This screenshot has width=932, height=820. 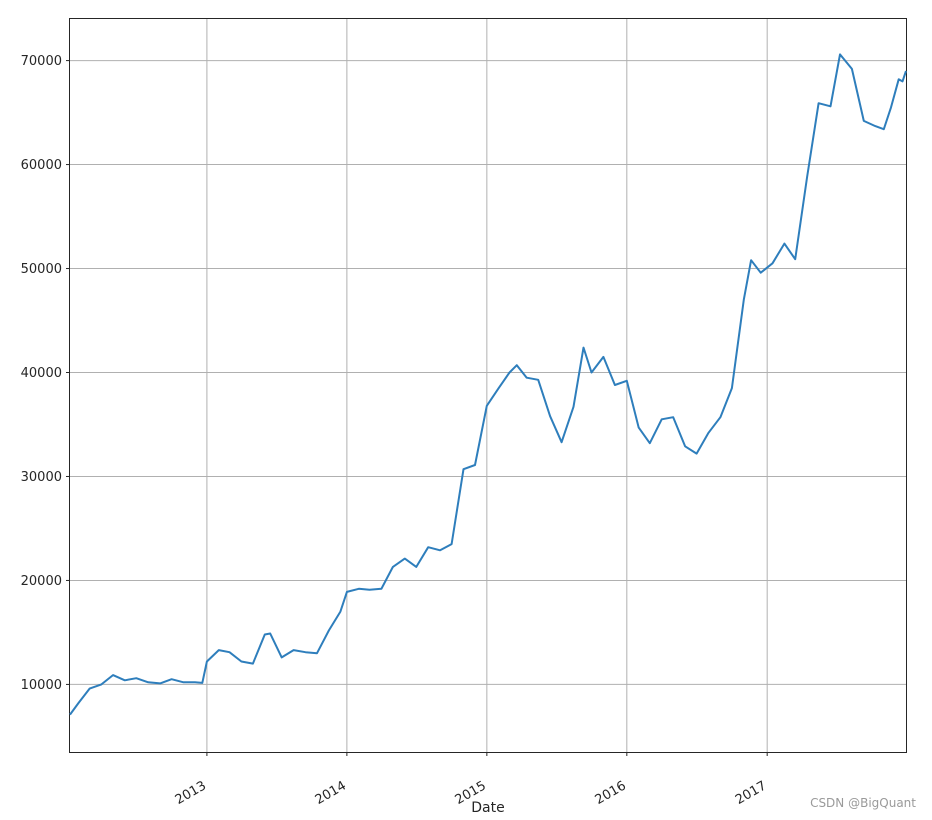 I want to click on y-axis: 10000 20000 30000 40000 50000 60000 70000, so click(x=45, y=373).